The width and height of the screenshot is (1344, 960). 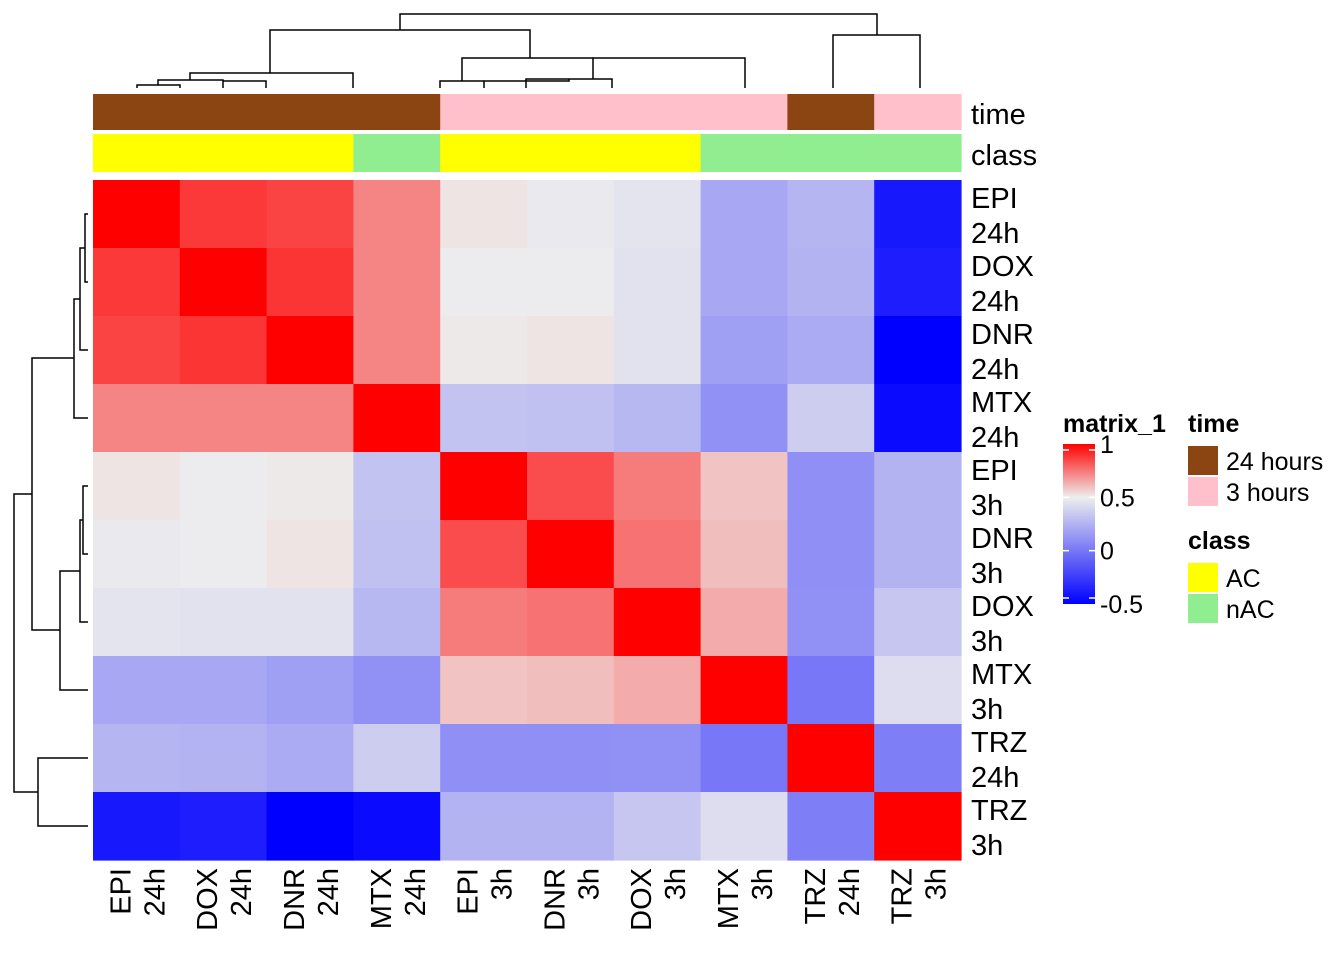 I want to click on class-annotation-label: class, so click(x=1004, y=156).